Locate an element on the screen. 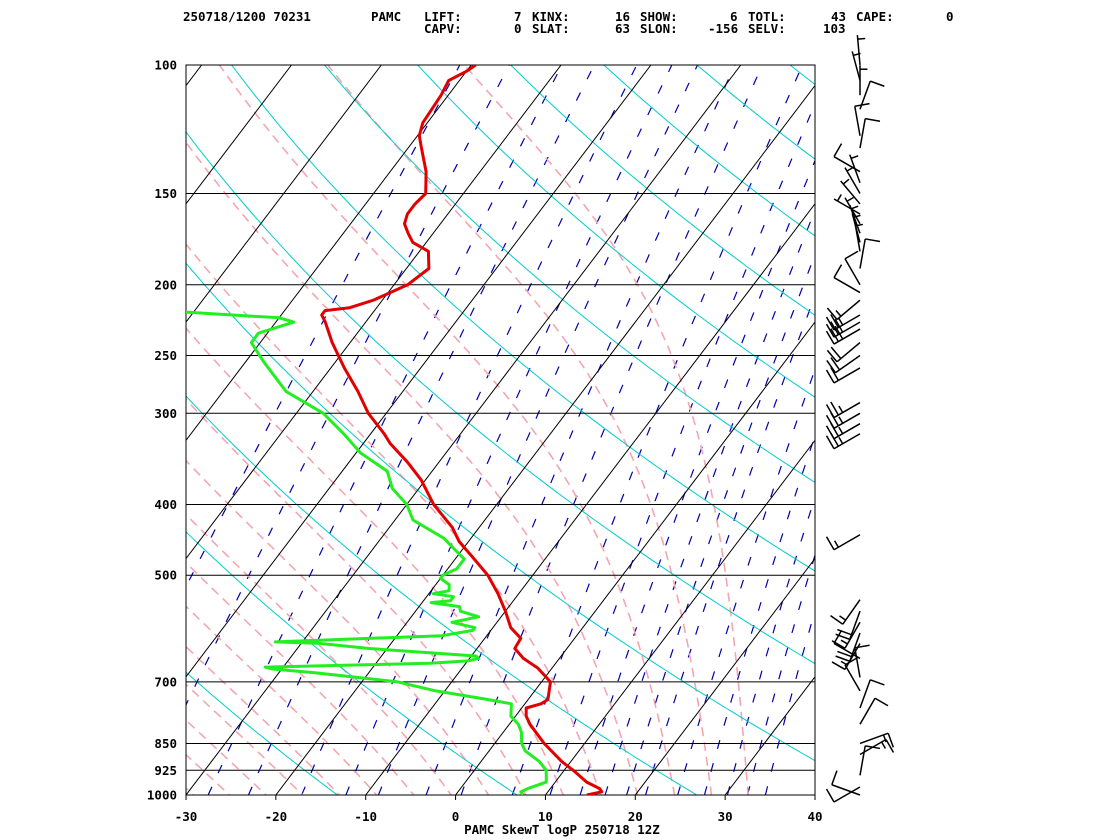  temperature-tick-label: -10 is located at coordinates (365, 816).